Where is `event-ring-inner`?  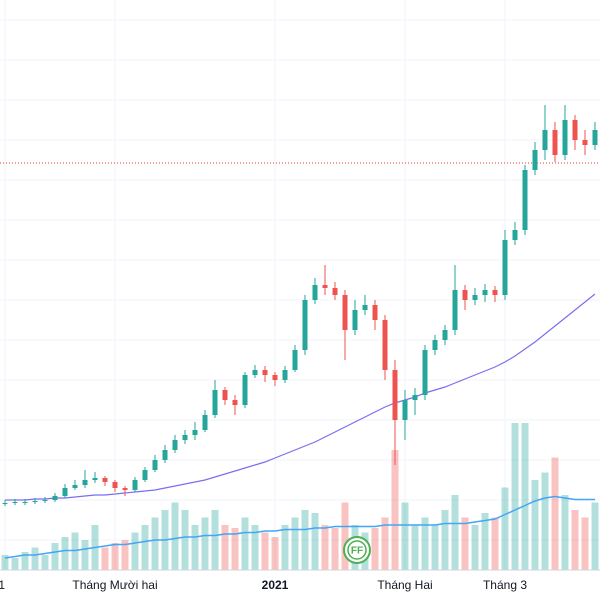 event-ring-inner is located at coordinates (357, 550).